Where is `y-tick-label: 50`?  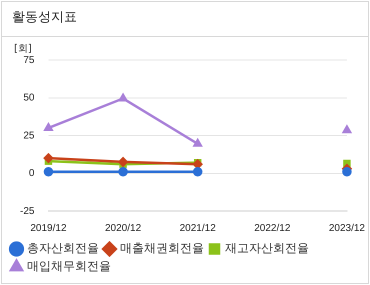 y-tick-label: 50 is located at coordinates (29, 98).